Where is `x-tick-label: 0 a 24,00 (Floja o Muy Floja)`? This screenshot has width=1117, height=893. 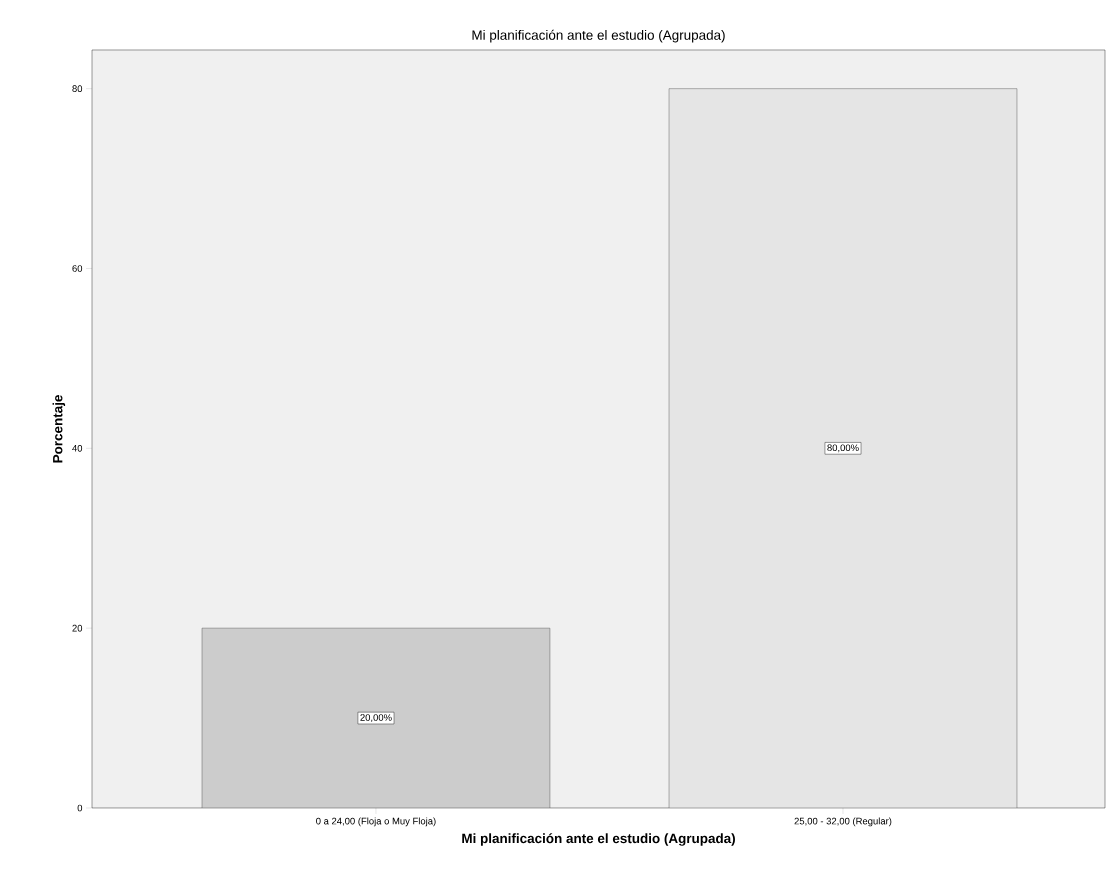
x-tick-label: 0 a 24,00 (Floja o Muy Floja) is located at coordinates (376, 822).